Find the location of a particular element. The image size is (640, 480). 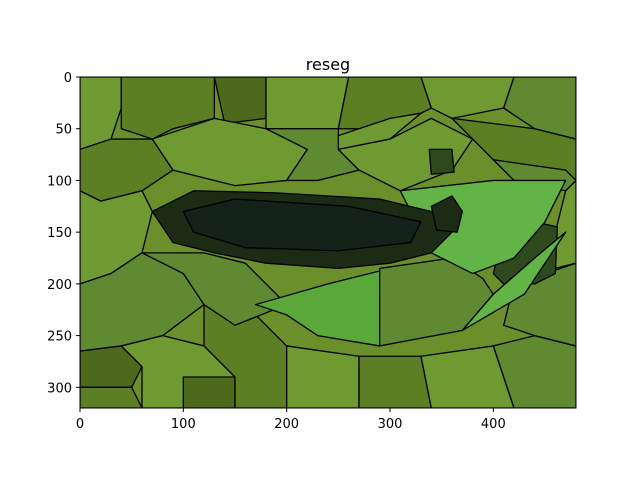

segment-bg-bottom-f is located at coordinates (467, 376).